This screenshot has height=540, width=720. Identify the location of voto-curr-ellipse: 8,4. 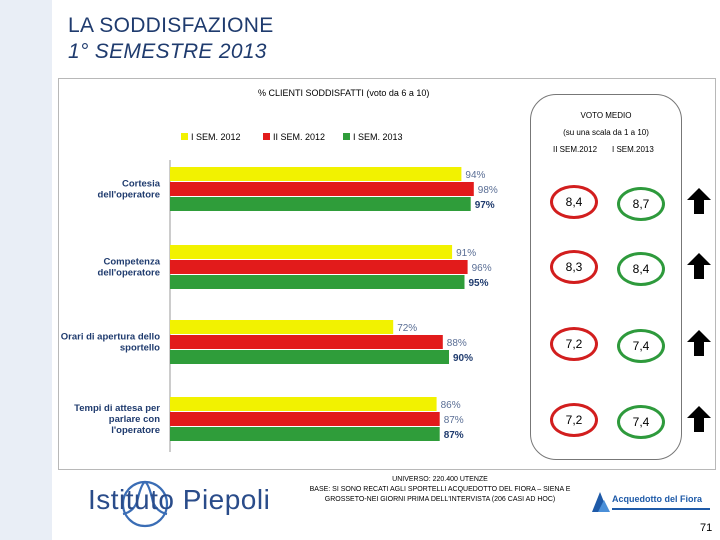
(641, 269).